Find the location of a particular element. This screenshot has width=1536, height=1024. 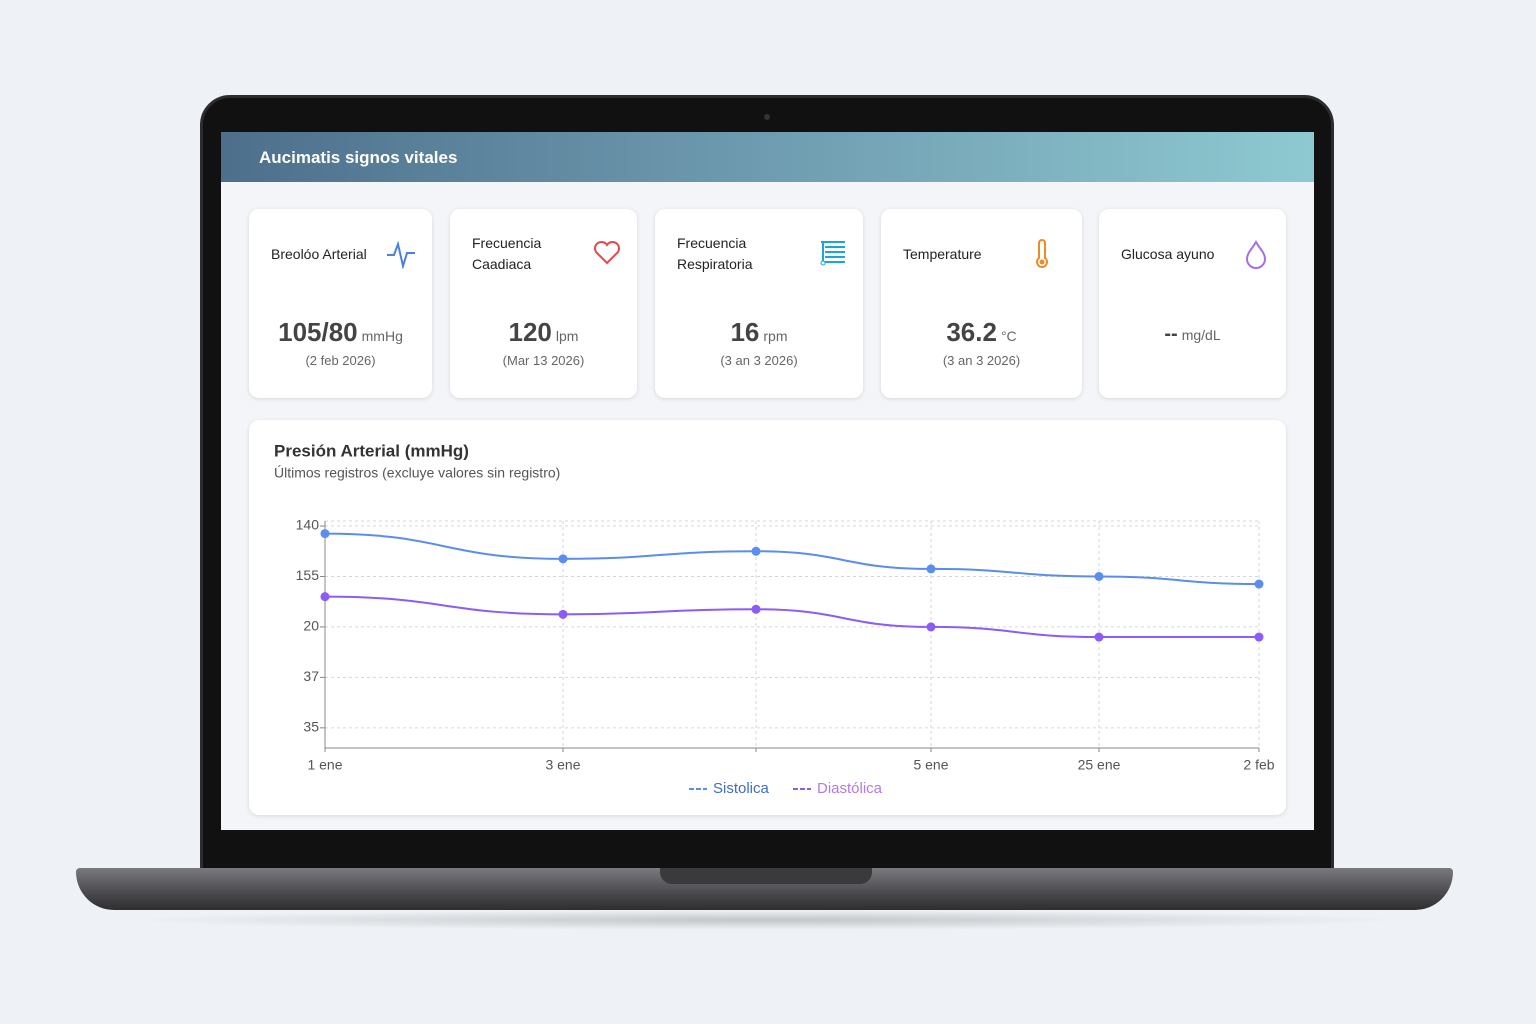

card: Frecuencia Caadiaca 120 lpm (Mar 13 2026) is located at coordinates (543, 303).